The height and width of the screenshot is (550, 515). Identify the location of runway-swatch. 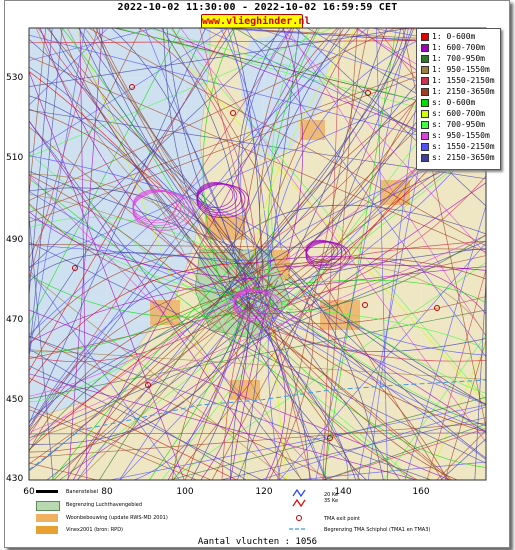
(47, 491).